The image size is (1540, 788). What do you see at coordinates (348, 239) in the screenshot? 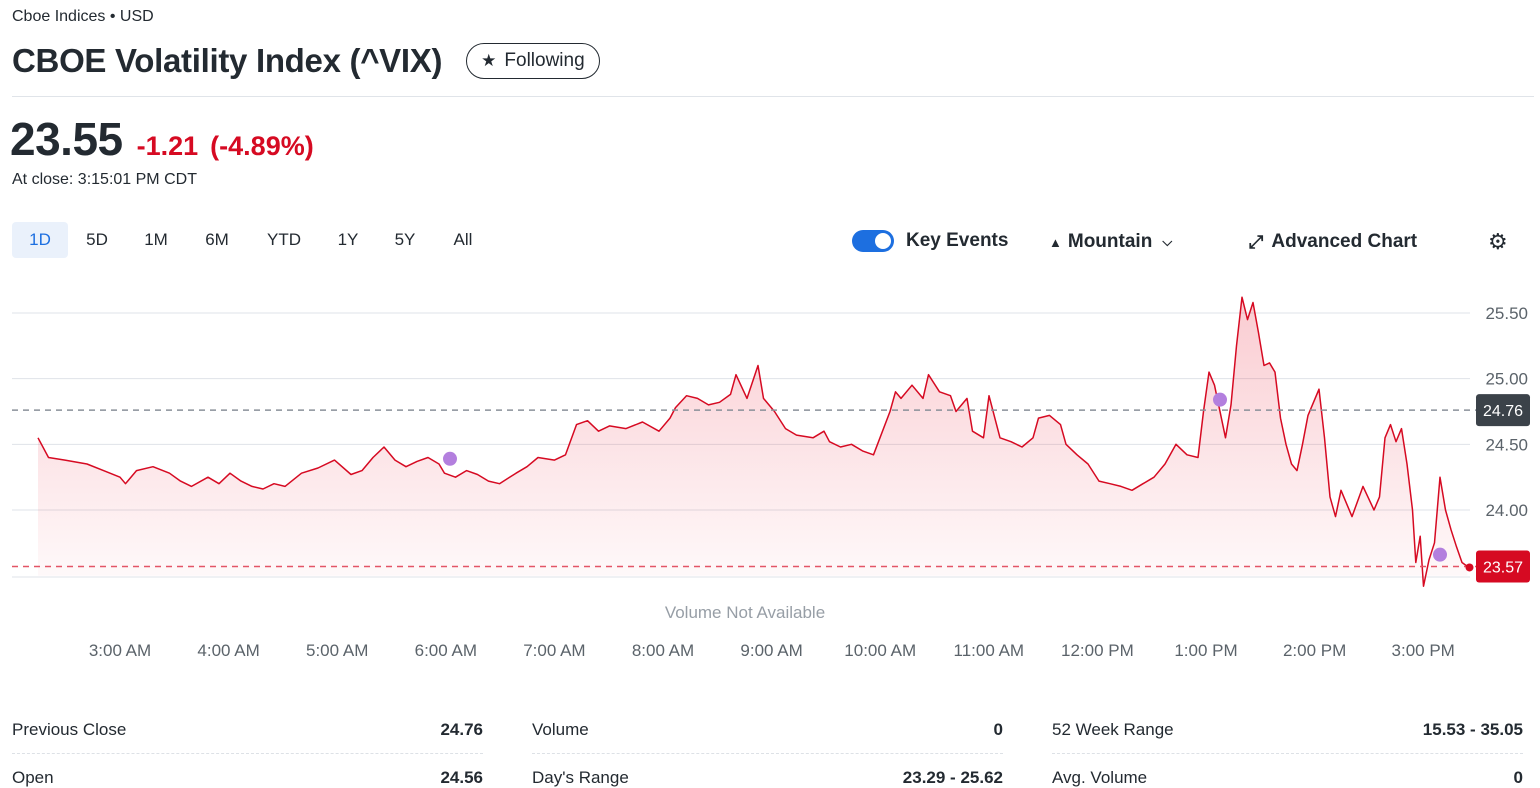
I see `range-1y: 1Y` at bounding box center [348, 239].